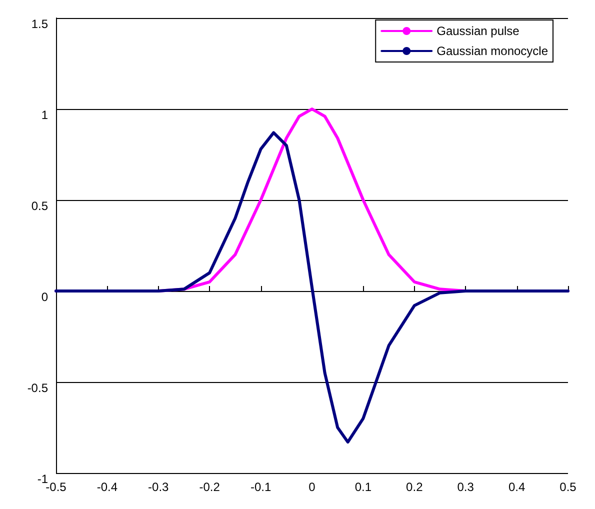 This screenshot has width=595, height=509. Describe the element at coordinates (39, 206) in the screenshot. I see `y-tick-label: 0.5` at that location.